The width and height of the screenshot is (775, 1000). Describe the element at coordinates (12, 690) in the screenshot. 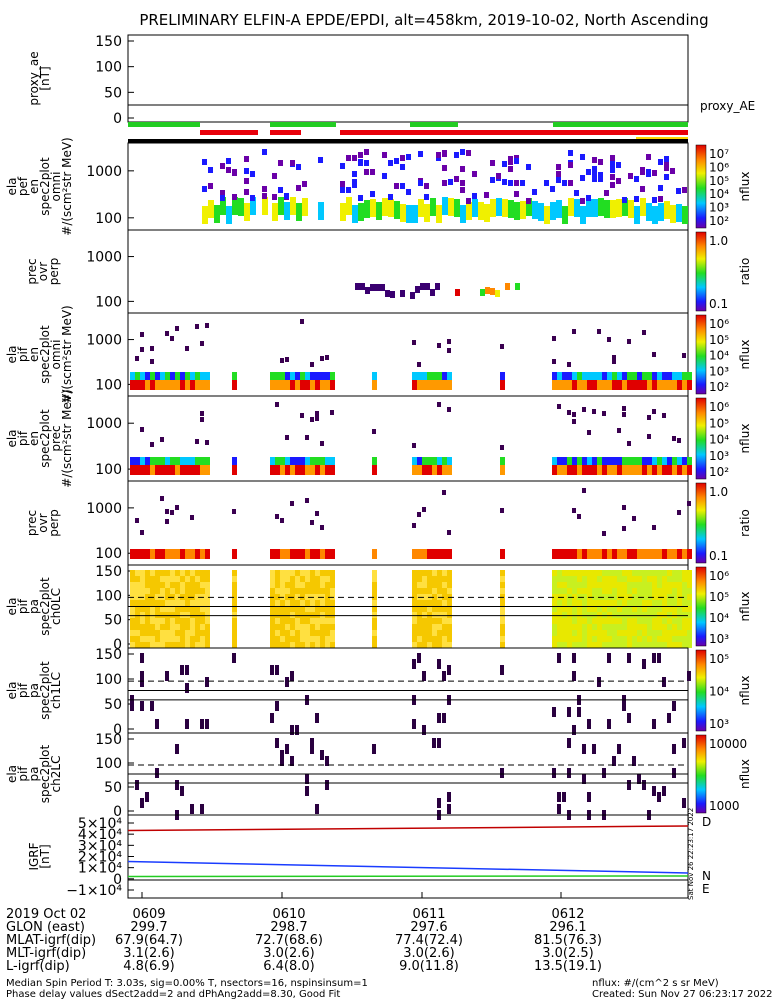

I see `ylabel-ela_pif_pa_ch1-0: ela` at that location.